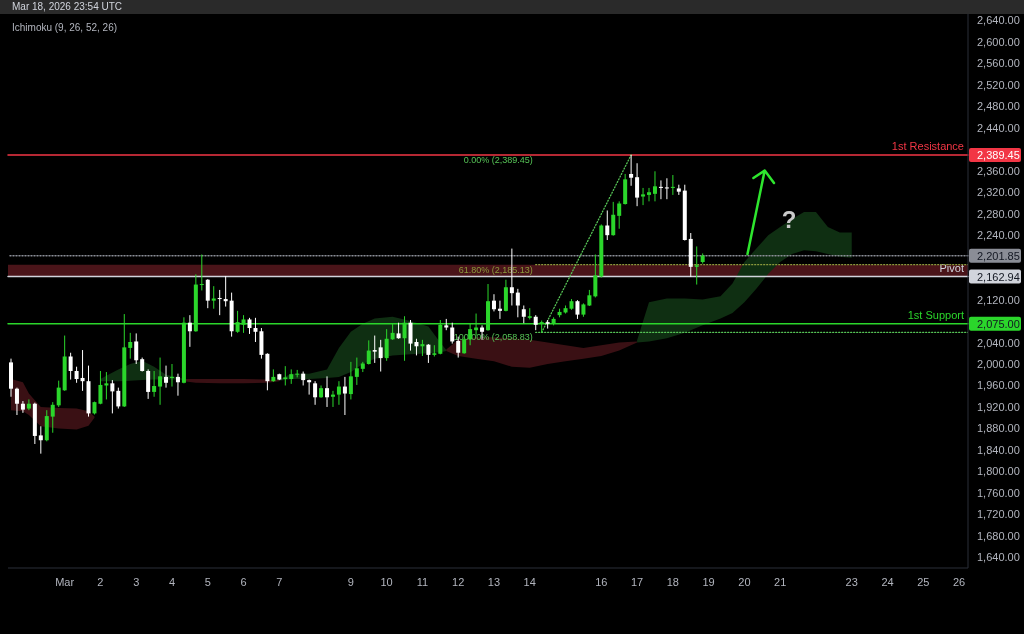 Image resolution: width=1024 pixels, height=634 pixels. What do you see at coordinates (998, 492) in the screenshot?
I see `y-tick-label: 1,760.00` at bounding box center [998, 492].